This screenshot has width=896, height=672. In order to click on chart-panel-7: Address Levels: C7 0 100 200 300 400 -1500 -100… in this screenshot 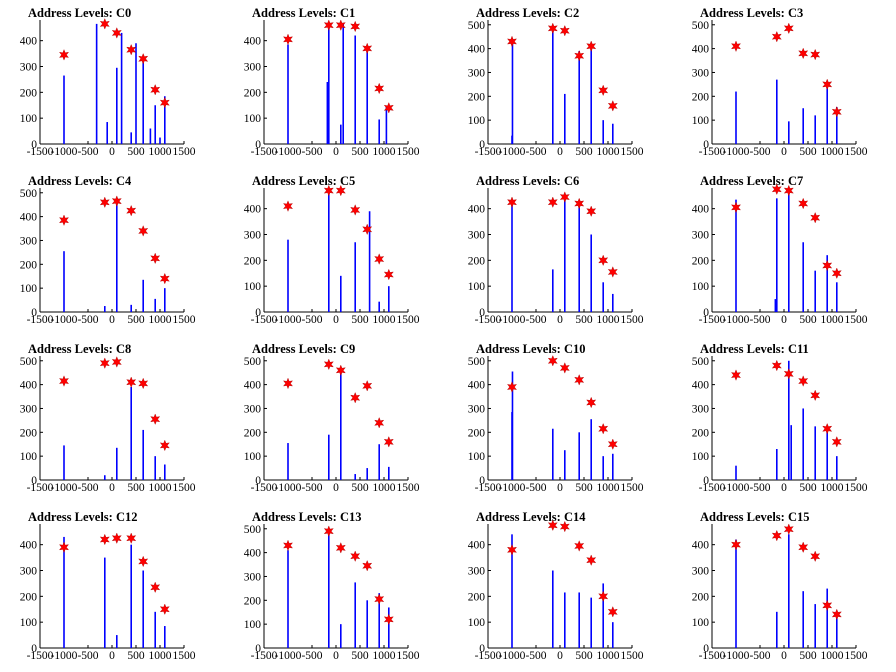, I will do `click(784, 252)`.